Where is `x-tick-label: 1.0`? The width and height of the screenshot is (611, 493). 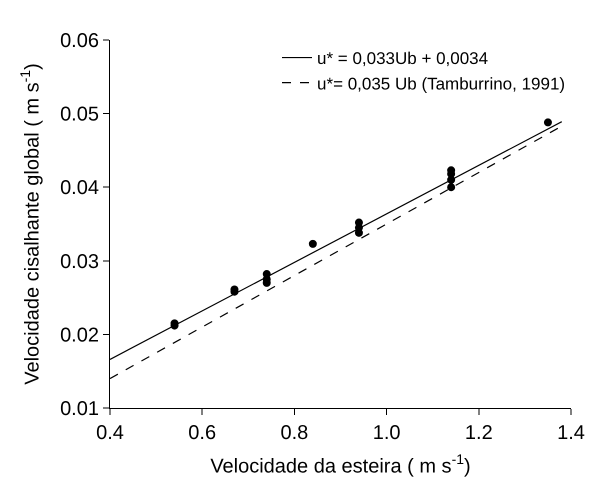
x-tick-label: 1.0 is located at coordinates (386, 433).